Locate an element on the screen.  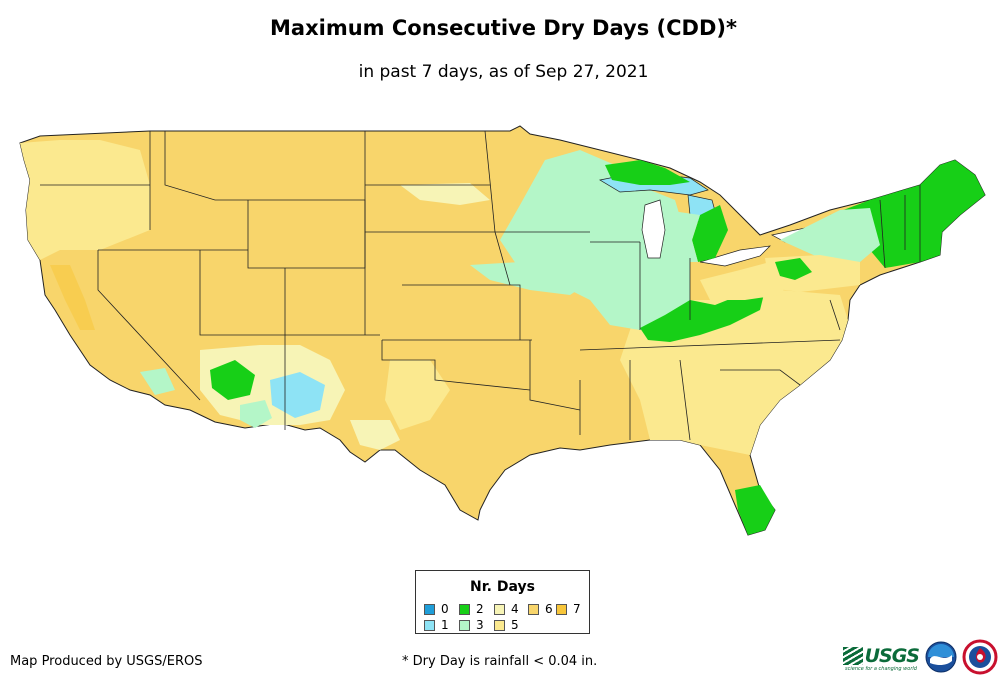
legend-item-6: 6 is located at coordinates (540, 609).